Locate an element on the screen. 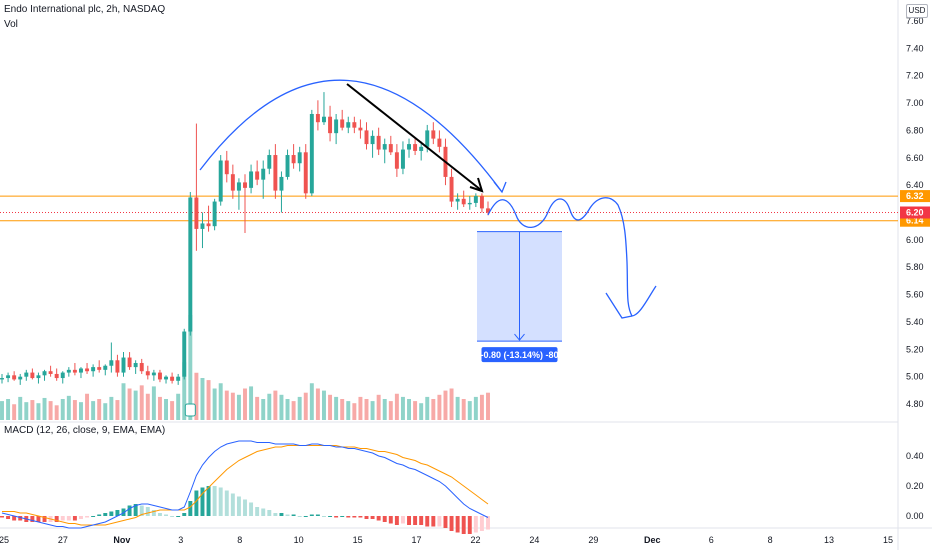 This screenshot has height=550, width=932. last-price-badge is located at coordinates (915, 212).